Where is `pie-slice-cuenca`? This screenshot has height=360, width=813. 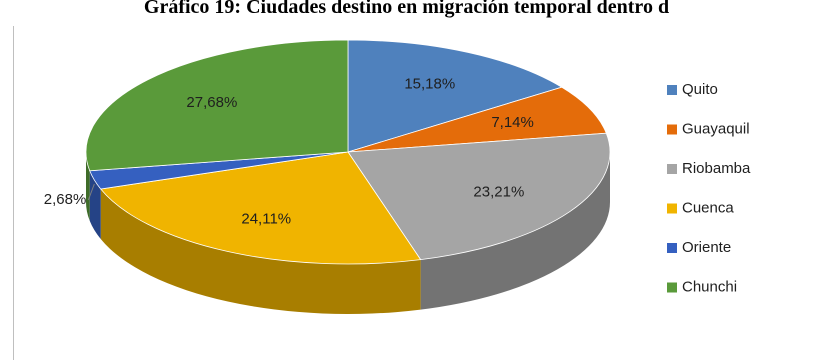
pie-slice-cuenca is located at coordinates (260, 208).